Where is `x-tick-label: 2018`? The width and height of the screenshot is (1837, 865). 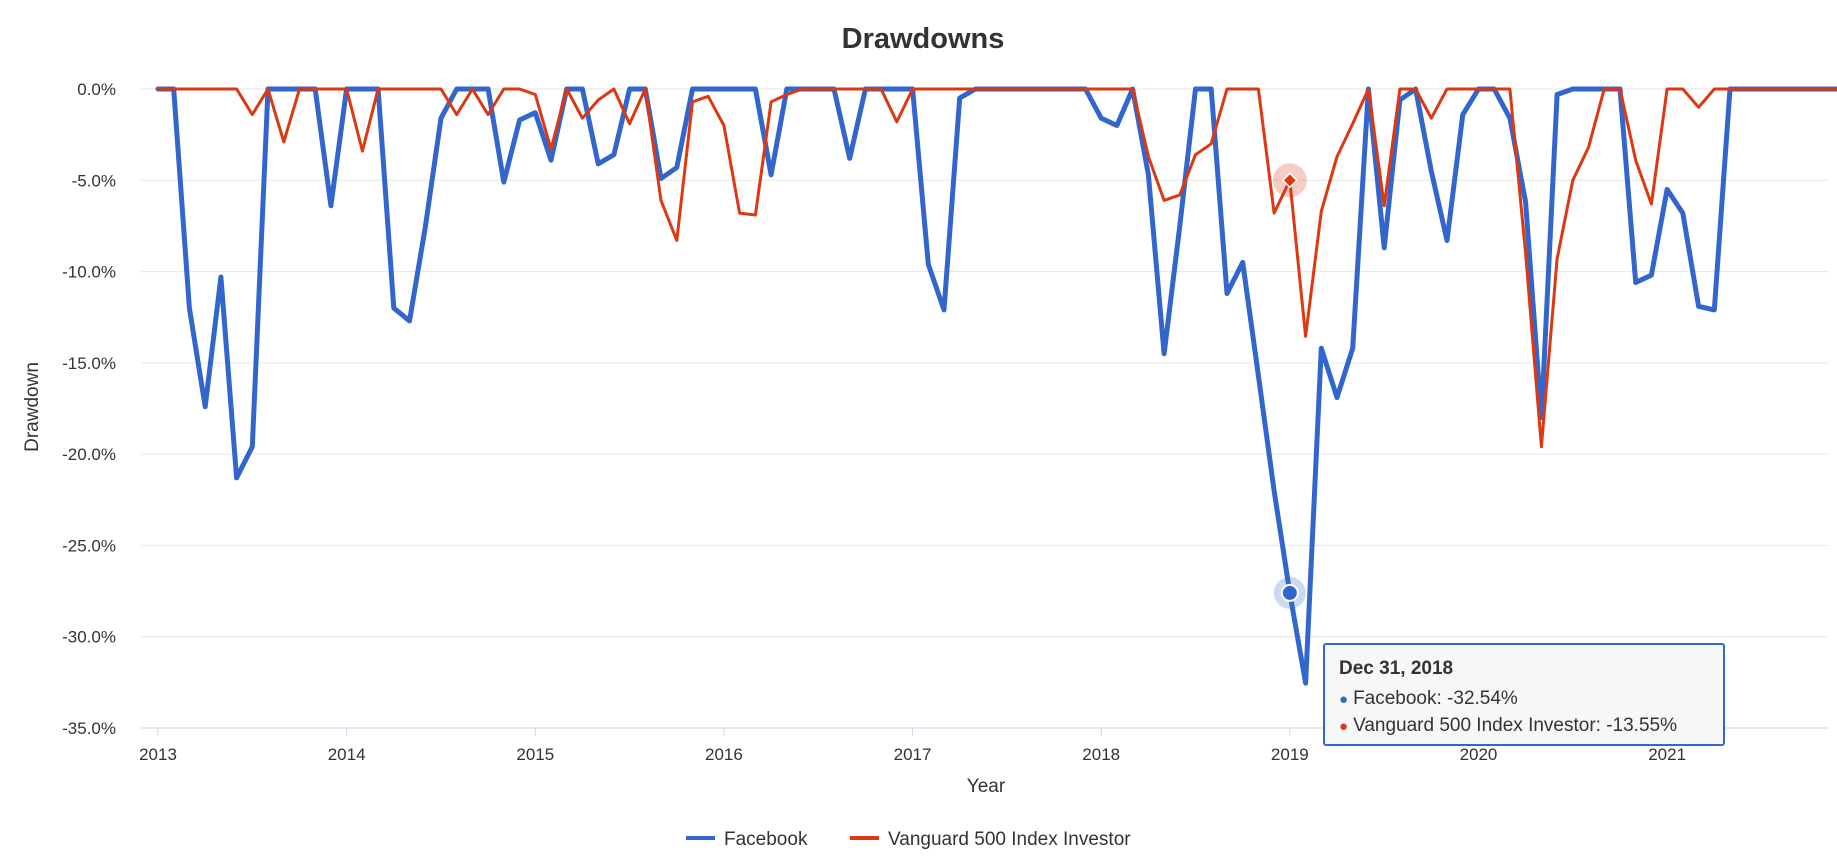
x-tick-label: 2018 is located at coordinates (1101, 754).